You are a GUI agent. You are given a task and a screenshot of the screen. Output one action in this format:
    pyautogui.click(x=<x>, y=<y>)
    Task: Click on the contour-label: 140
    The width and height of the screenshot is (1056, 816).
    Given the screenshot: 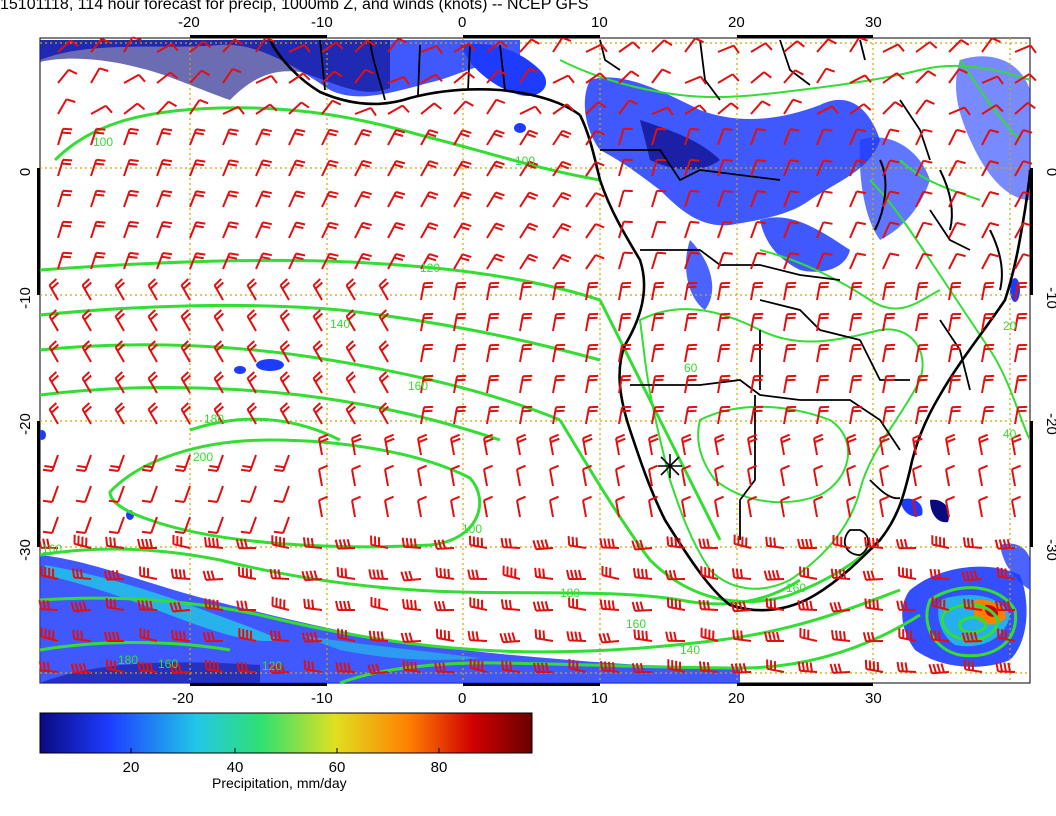 What is the action you would take?
    pyautogui.click(x=340, y=324)
    